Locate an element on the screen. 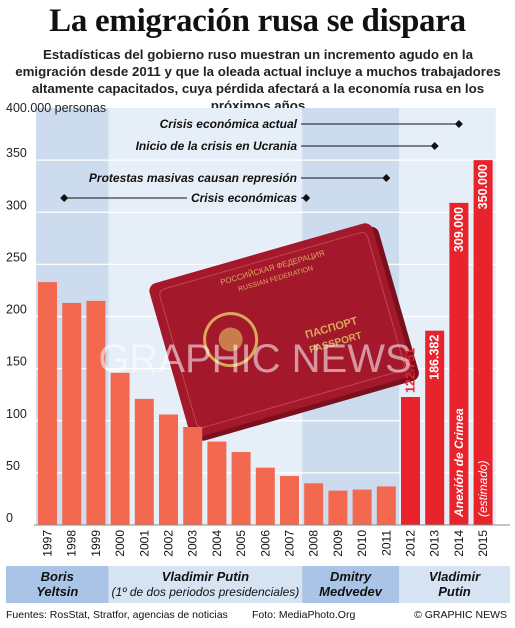 This screenshot has height=628, width=515. y-tick-label: 100 is located at coordinates (16, 414).